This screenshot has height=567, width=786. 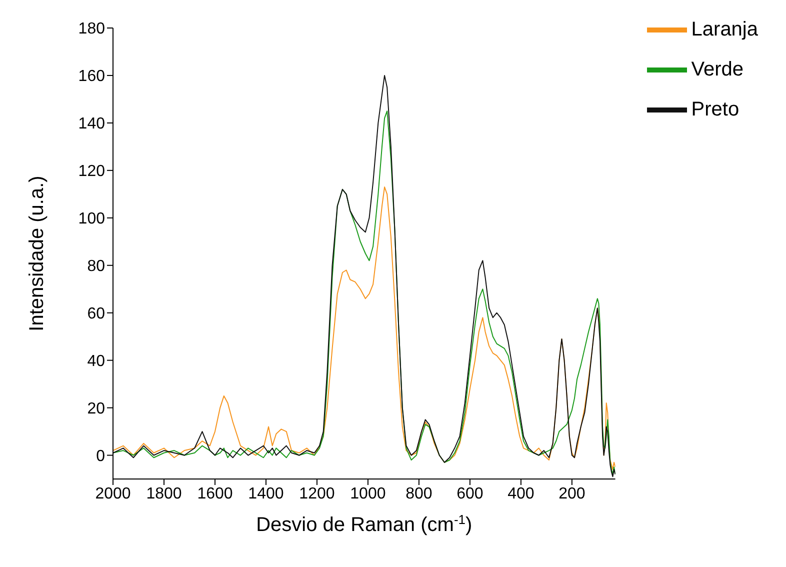 I want to click on x-tick-label: 1000, so click(x=368, y=493).